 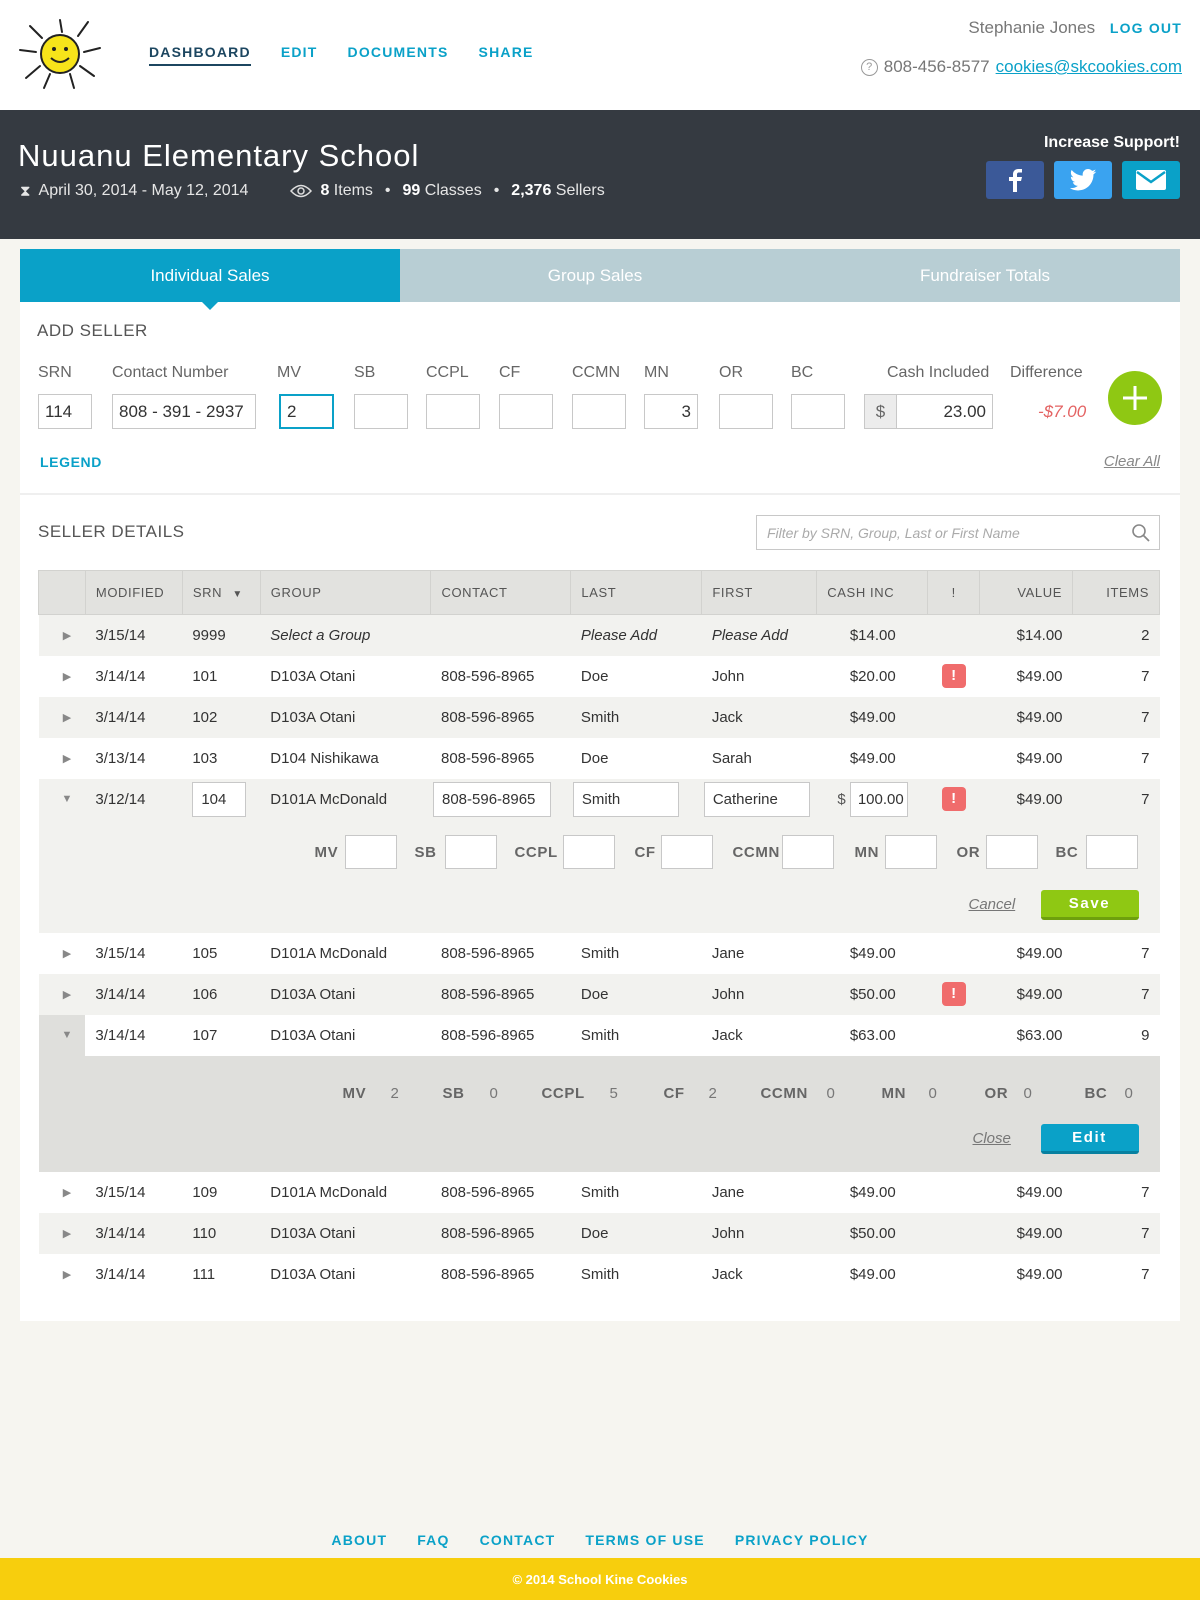 What do you see at coordinates (686, 851) in the screenshot?
I see `edit-cf-input` at bounding box center [686, 851].